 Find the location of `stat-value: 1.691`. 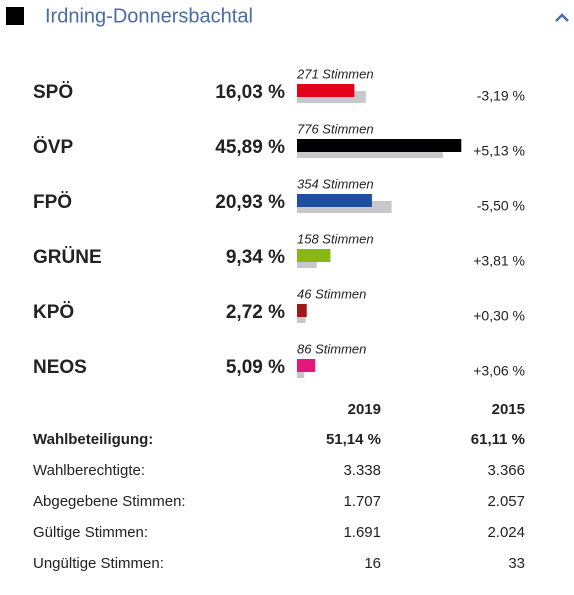

stat-value: 1.691 is located at coordinates (362, 532).